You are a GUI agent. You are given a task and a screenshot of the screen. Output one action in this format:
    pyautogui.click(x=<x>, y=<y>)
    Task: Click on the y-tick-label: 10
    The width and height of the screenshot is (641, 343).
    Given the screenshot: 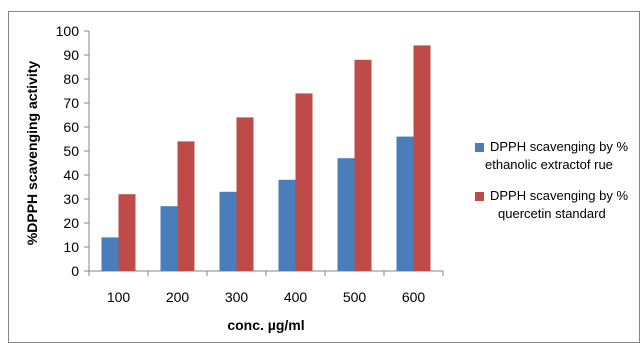 What is the action you would take?
    pyautogui.click(x=71, y=247)
    